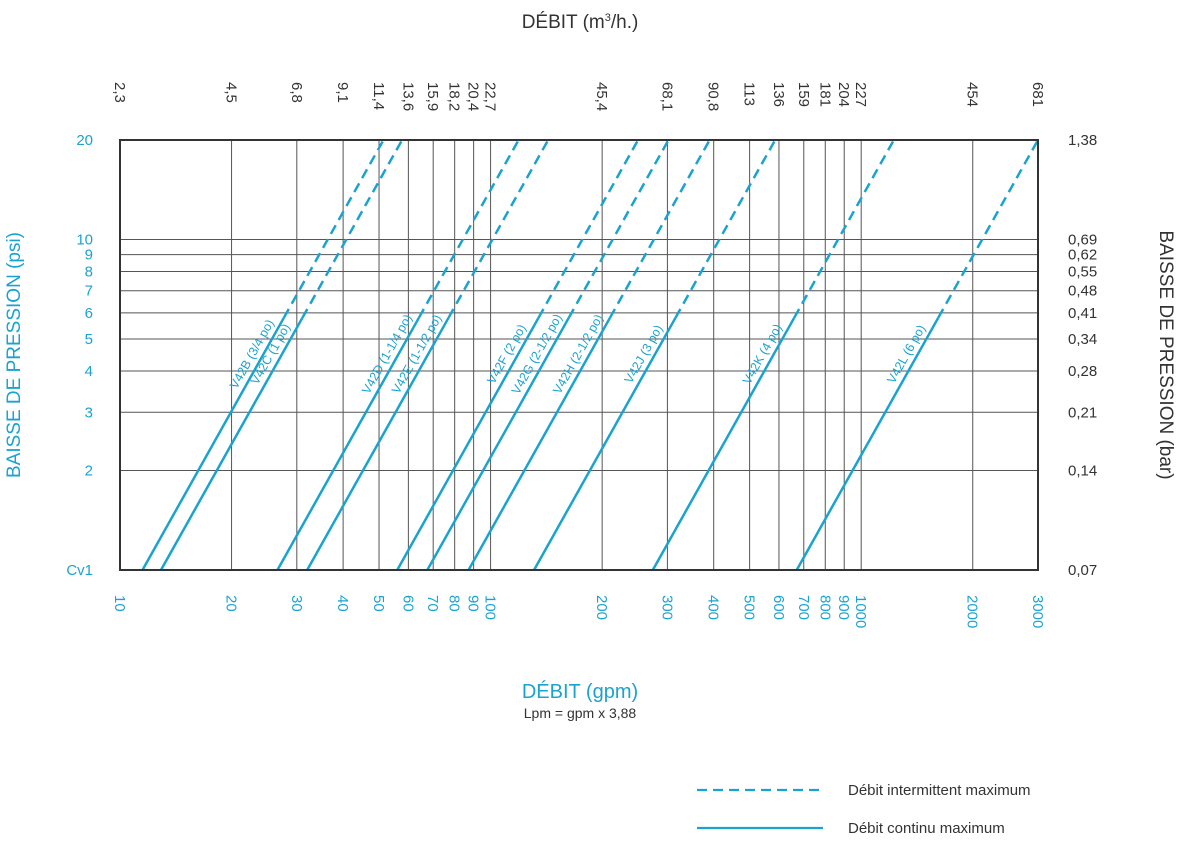 This screenshot has height=844, width=1180. I want to click on right-axis-title: BAISSE DE PRESSION (bar), so click(1165, 354).